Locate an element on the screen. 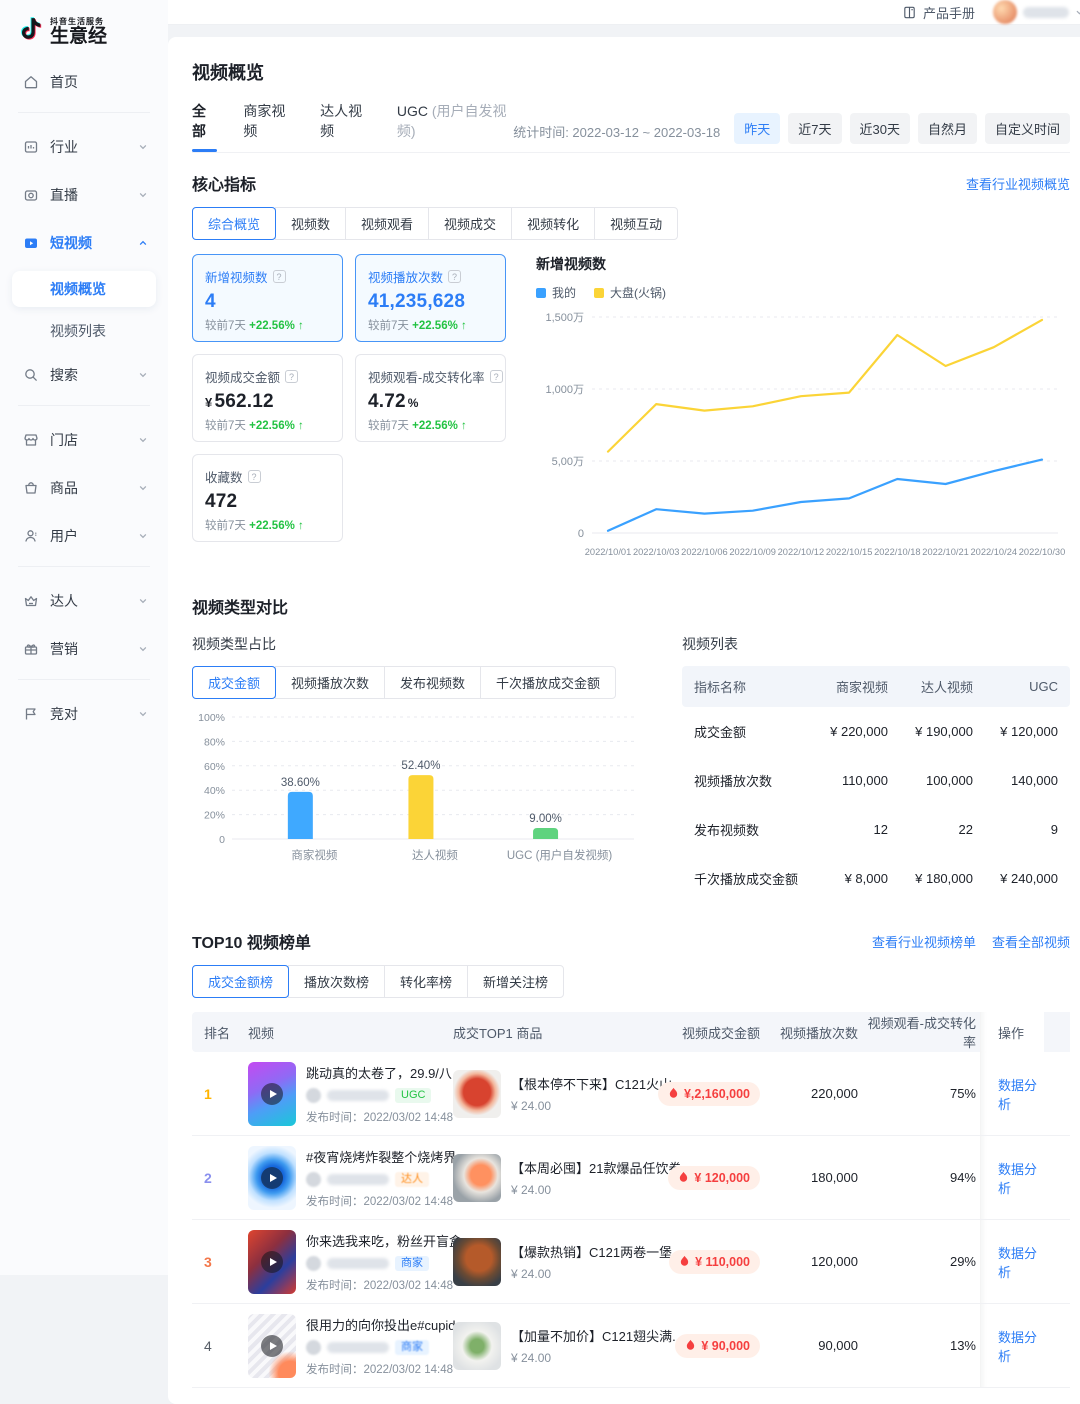 The width and height of the screenshot is (1080, 1404). svg-text: 2022/10/30 is located at coordinates (1042, 552).